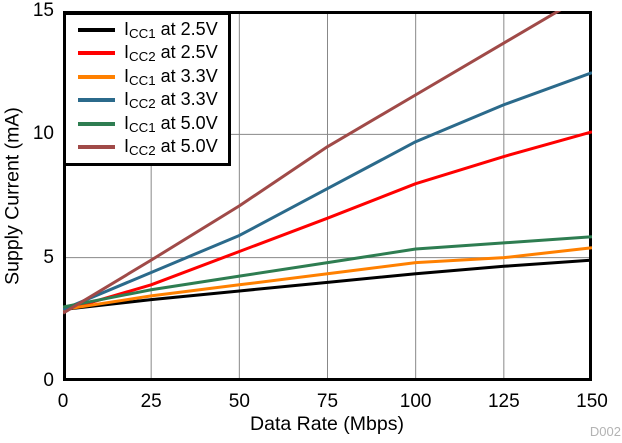  Describe the element at coordinates (43, 134) in the screenshot. I see `y-tick-label: 10` at that location.